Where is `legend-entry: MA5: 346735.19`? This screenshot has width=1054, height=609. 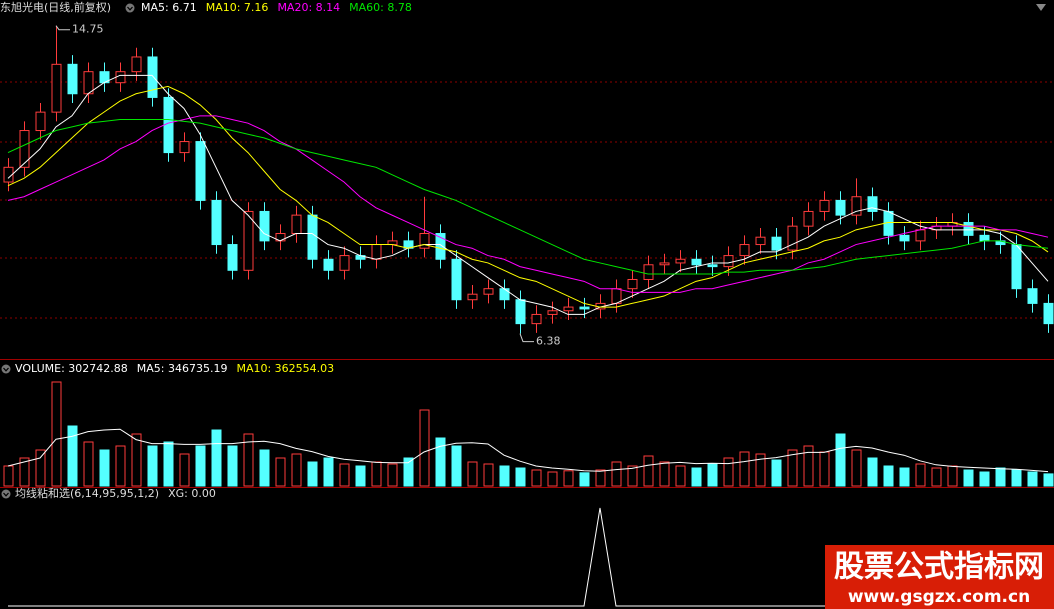 legend-entry: MA5: 346735.19 is located at coordinates (182, 368).